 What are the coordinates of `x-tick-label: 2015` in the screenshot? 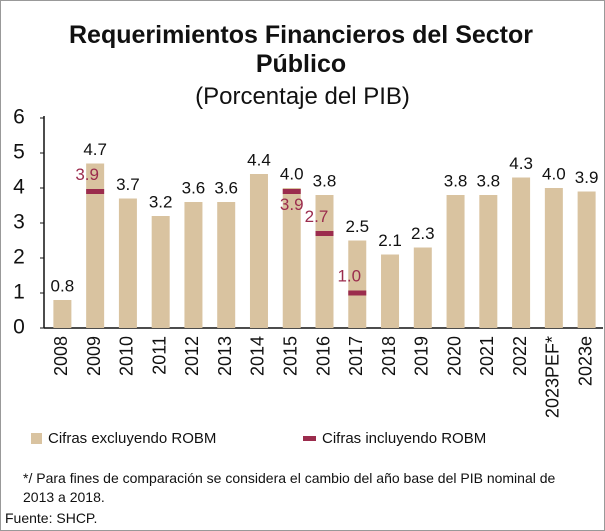 It's located at (290, 356).